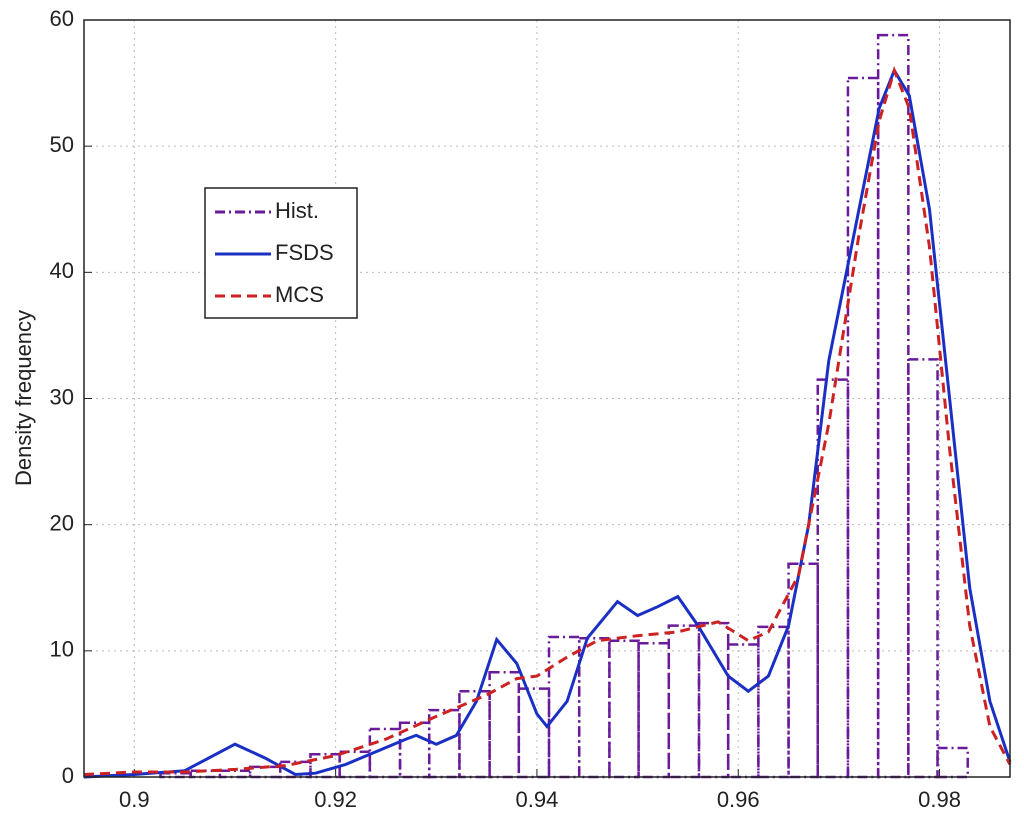 The image size is (1024, 819). What do you see at coordinates (62, 649) in the screenshot?
I see `y-tick-label: 10` at bounding box center [62, 649].